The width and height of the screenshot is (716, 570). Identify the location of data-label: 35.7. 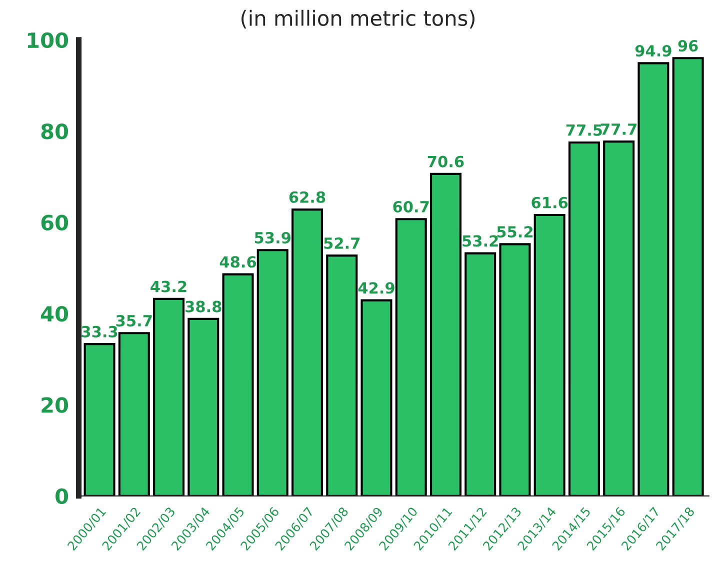
(134, 320).